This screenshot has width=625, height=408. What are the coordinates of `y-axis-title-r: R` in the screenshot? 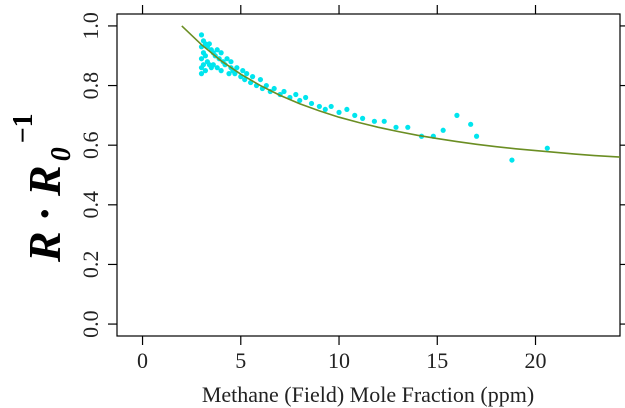 It's located at (44, 247).